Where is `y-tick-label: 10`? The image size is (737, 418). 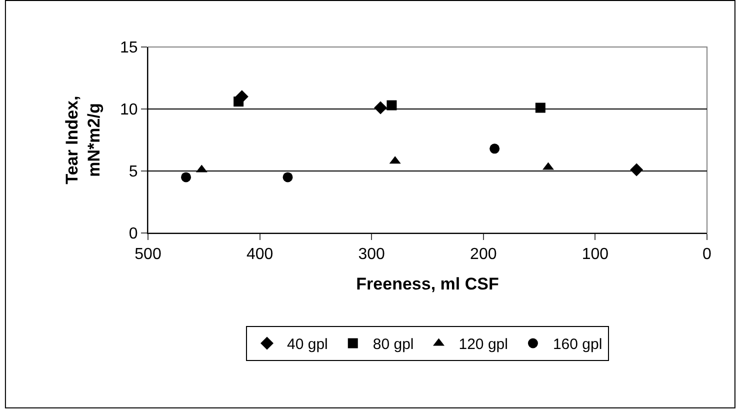 y-tick-label: 10 is located at coordinates (129, 110).